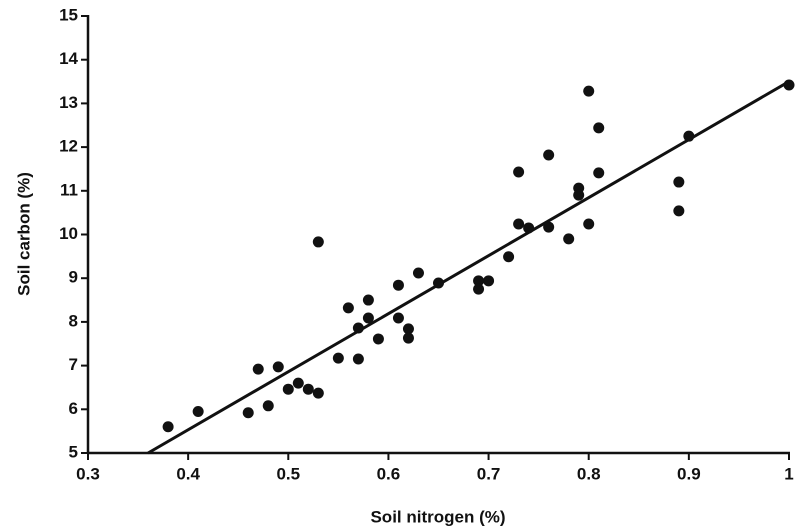  I want to click on y-tick-label: 7, so click(73, 364).